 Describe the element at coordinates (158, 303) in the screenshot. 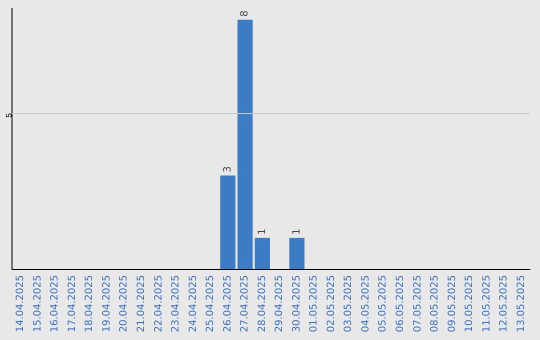

I see `x-tick-label: 22.04.2025` at that location.